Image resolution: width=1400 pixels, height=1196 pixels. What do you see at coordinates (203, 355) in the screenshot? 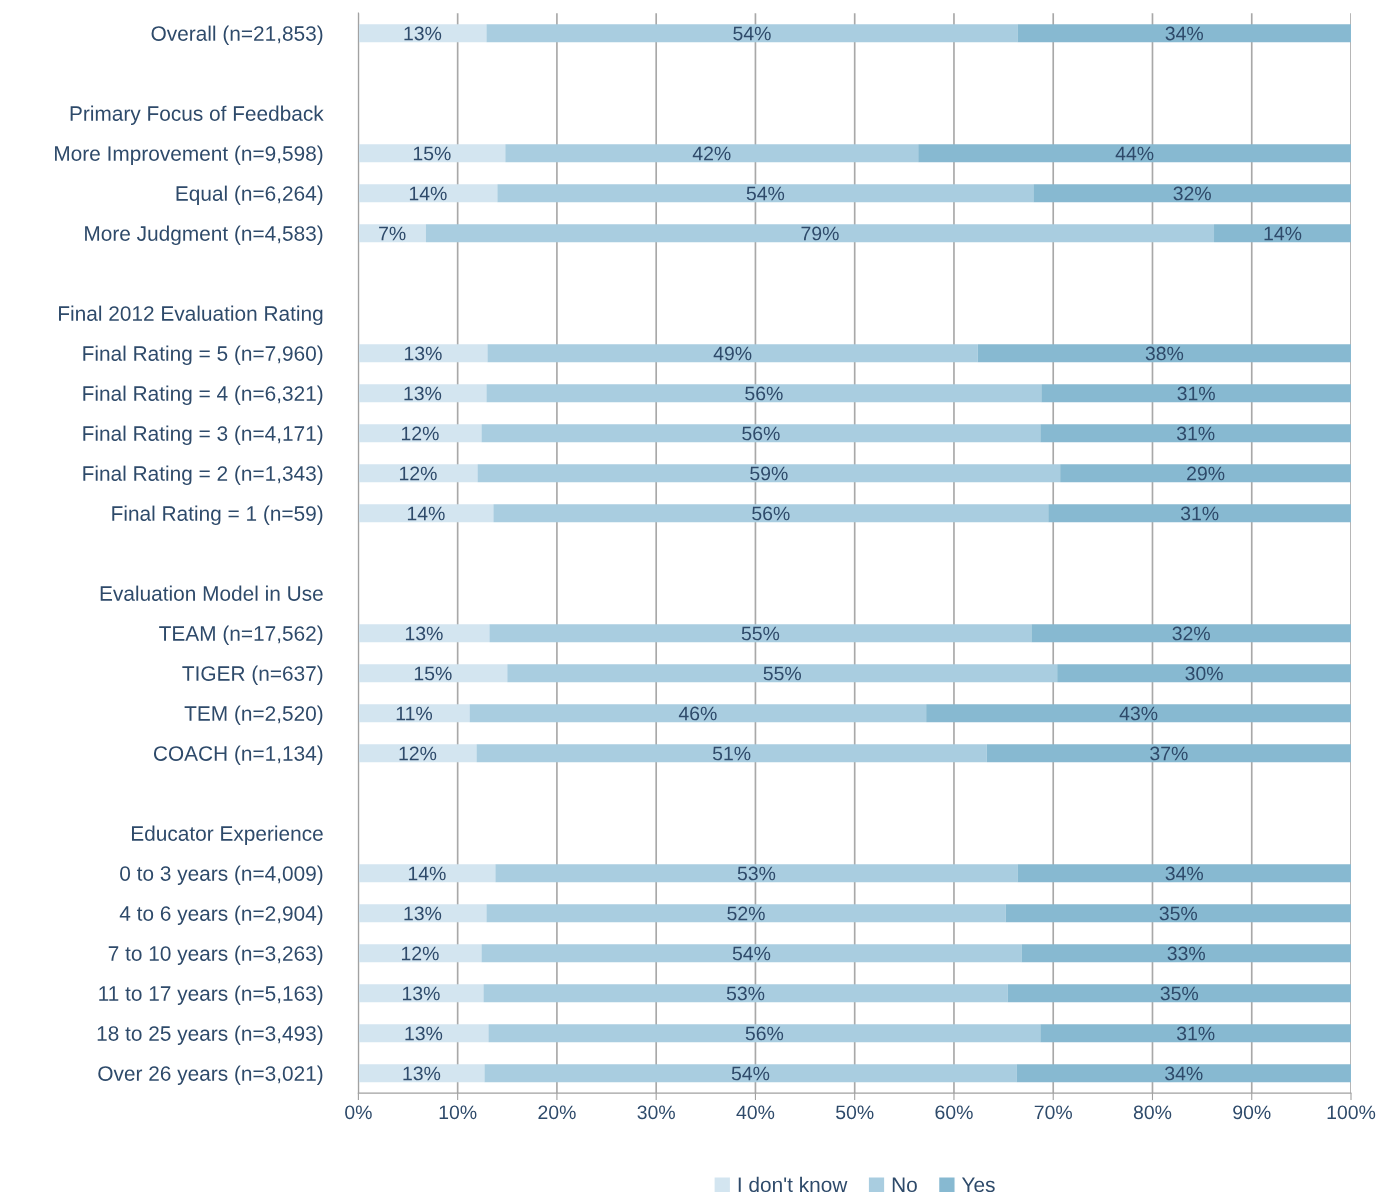
I see `y-tick-label: Final Rating = 5 (n=7,960)` at bounding box center [203, 355].